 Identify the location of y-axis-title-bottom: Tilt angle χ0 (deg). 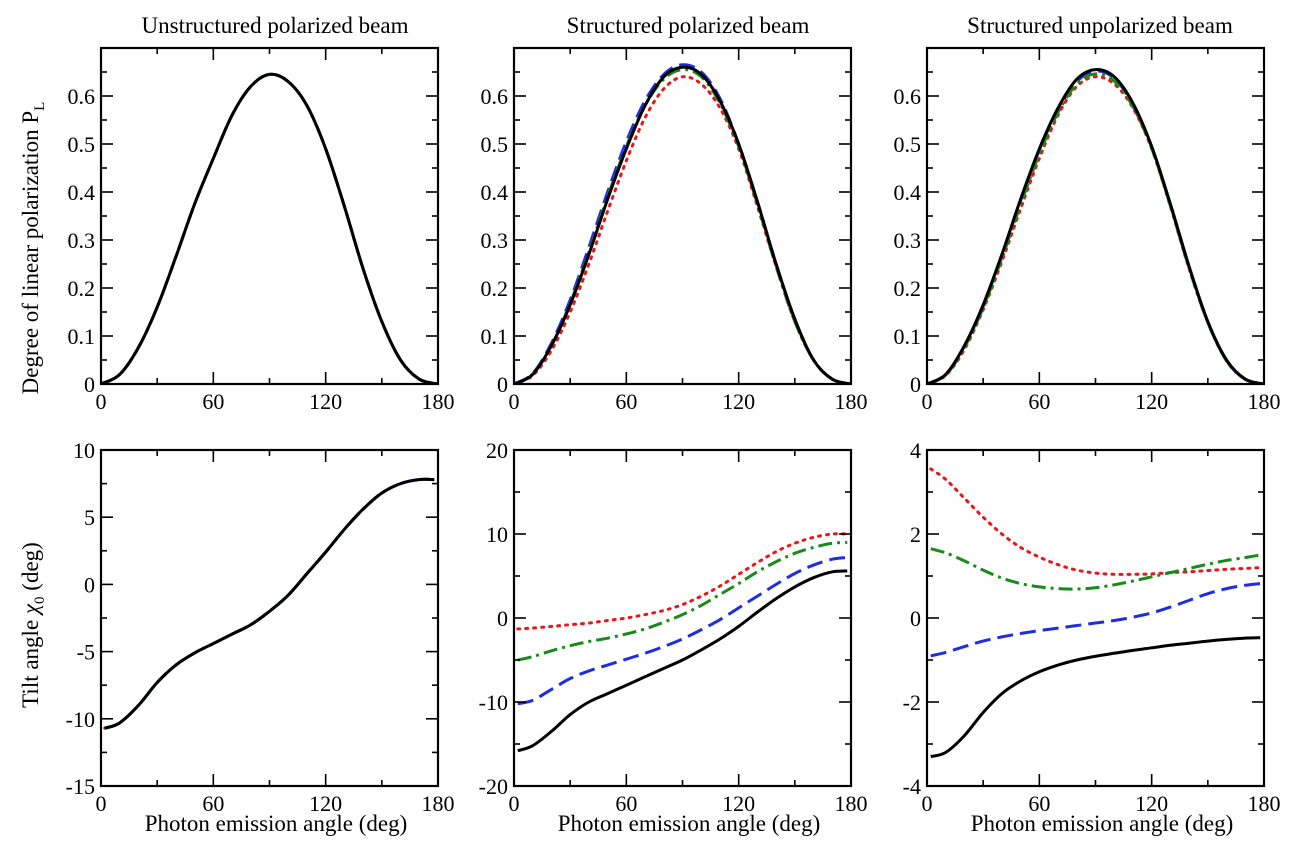
(33, 625).